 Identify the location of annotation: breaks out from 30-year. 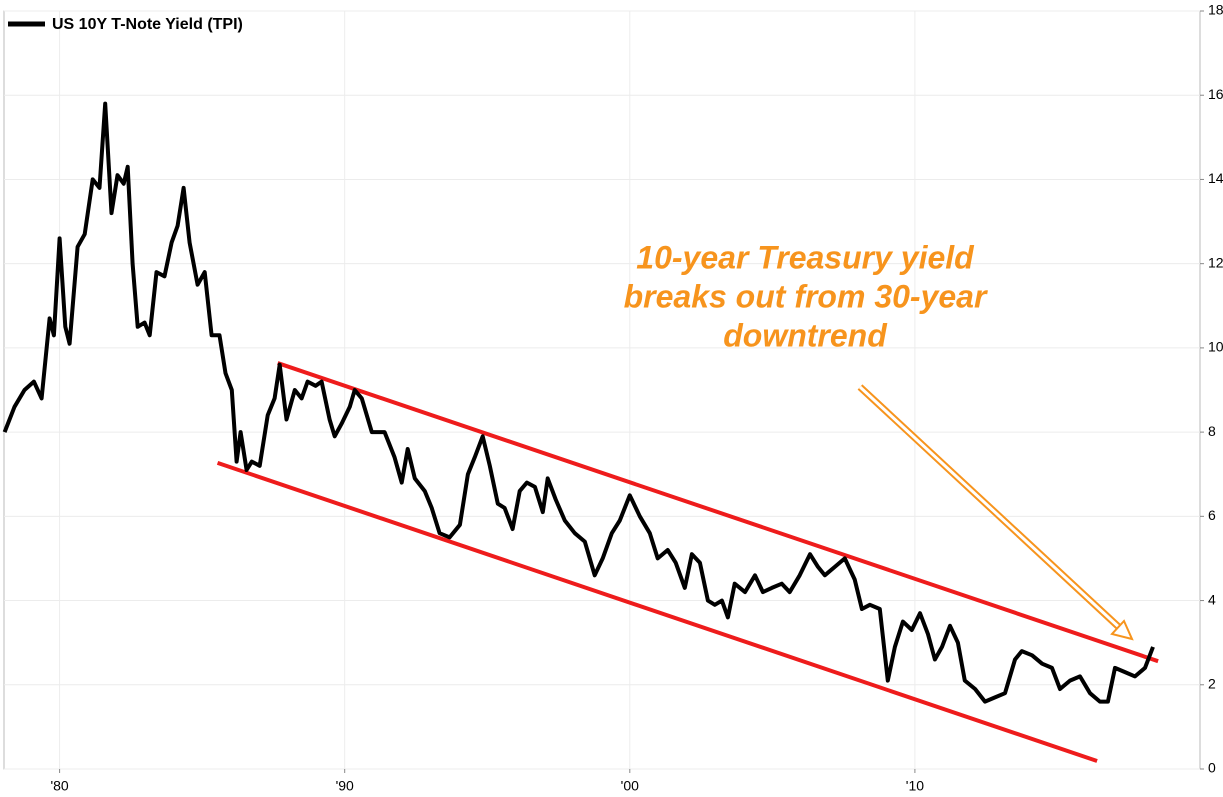
(806, 296).